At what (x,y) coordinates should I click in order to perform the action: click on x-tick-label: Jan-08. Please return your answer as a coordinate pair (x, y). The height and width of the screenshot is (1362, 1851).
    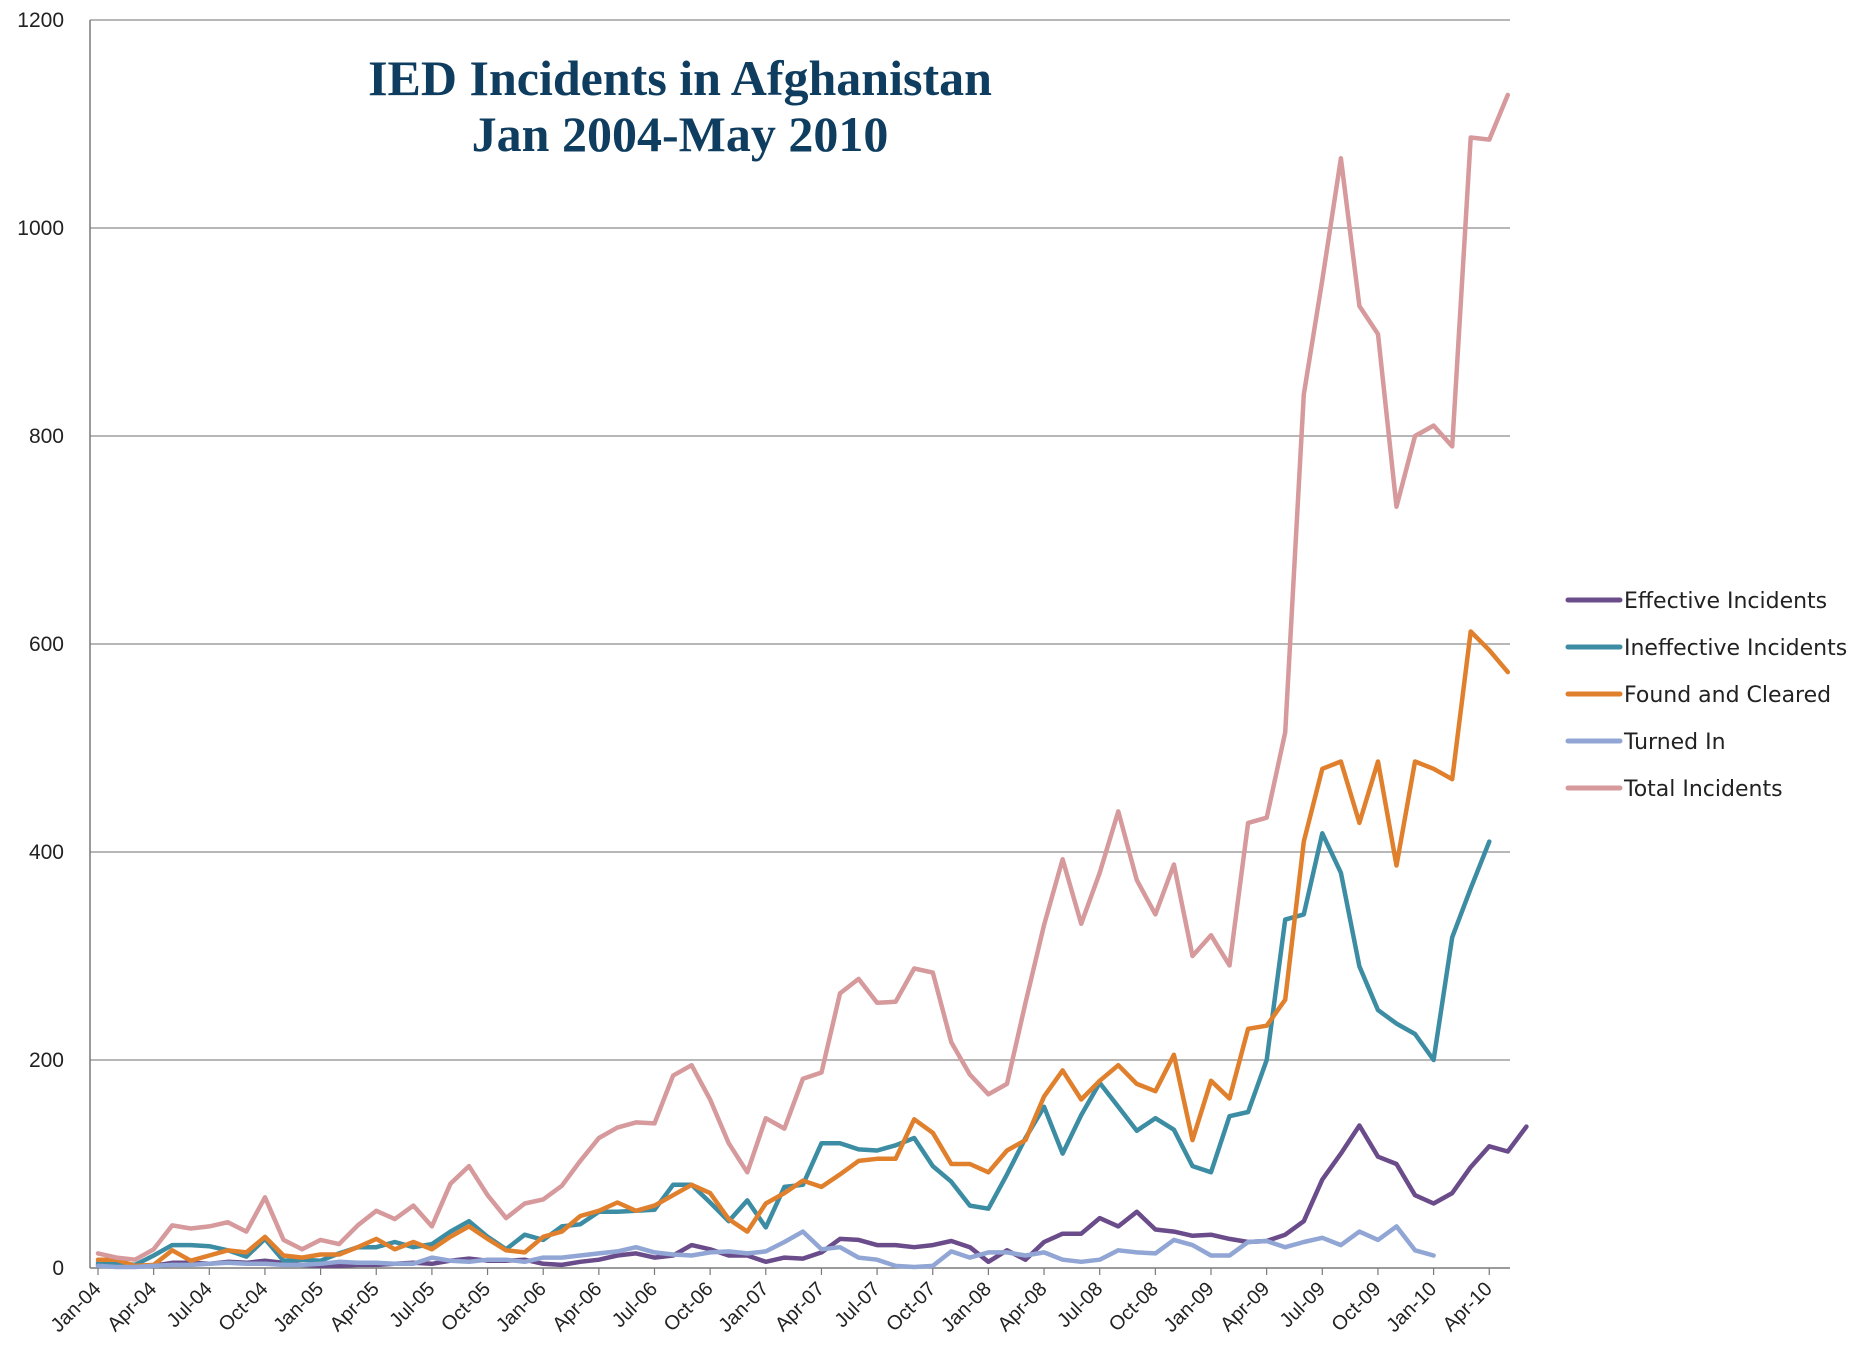
    Looking at the image, I should click on (966, 1307).